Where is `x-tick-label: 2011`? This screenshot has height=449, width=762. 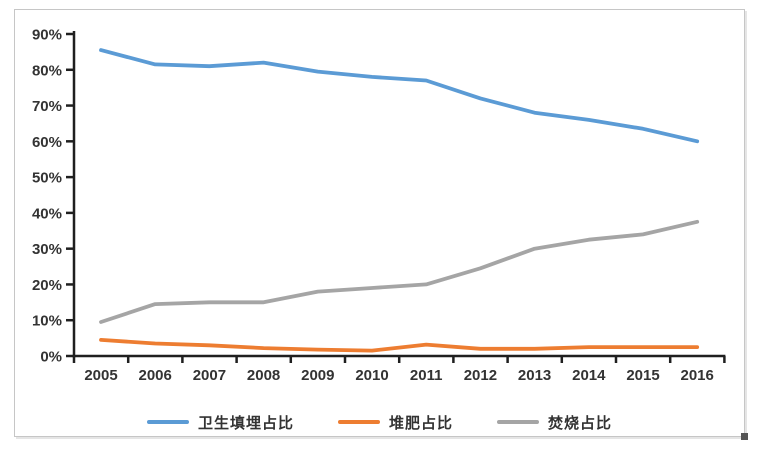 x-tick-label: 2011 is located at coordinates (426, 375).